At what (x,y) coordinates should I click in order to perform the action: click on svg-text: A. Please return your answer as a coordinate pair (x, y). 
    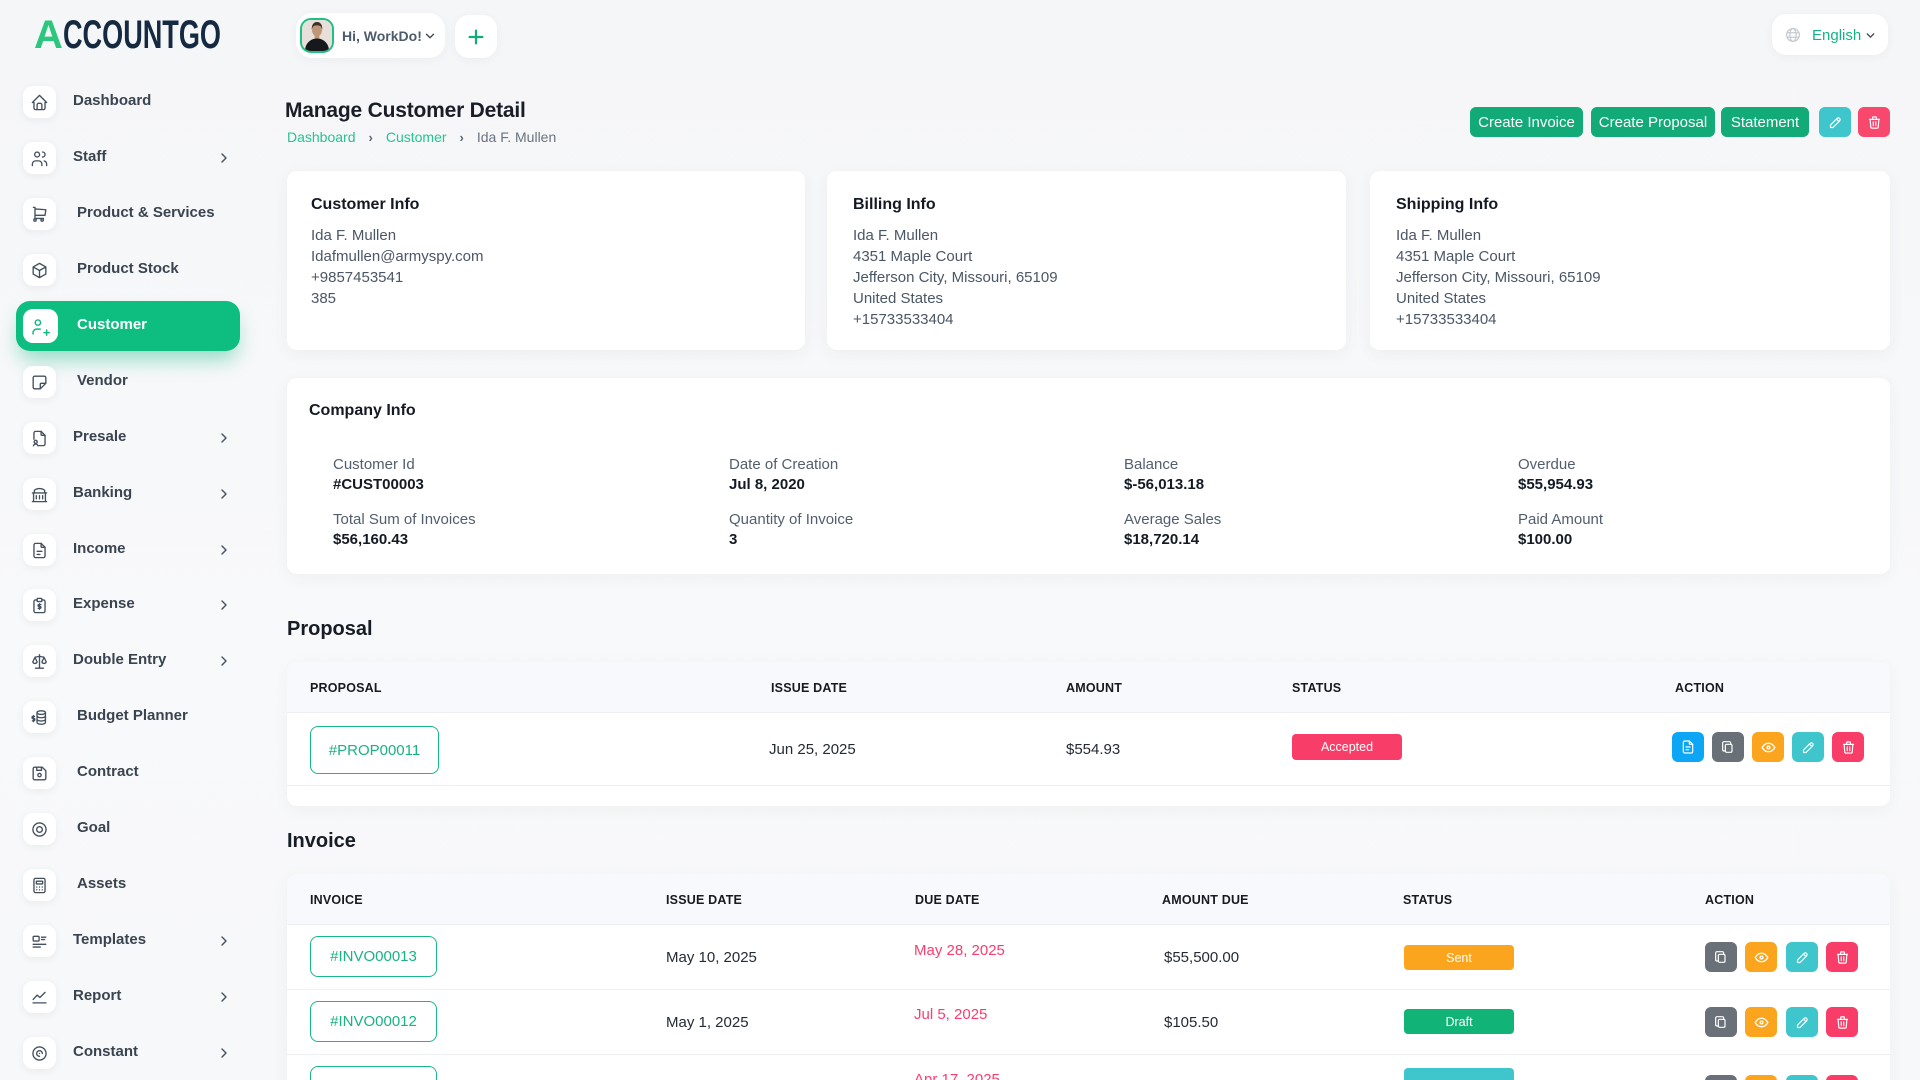
    Looking at the image, I should click on (48, 35).